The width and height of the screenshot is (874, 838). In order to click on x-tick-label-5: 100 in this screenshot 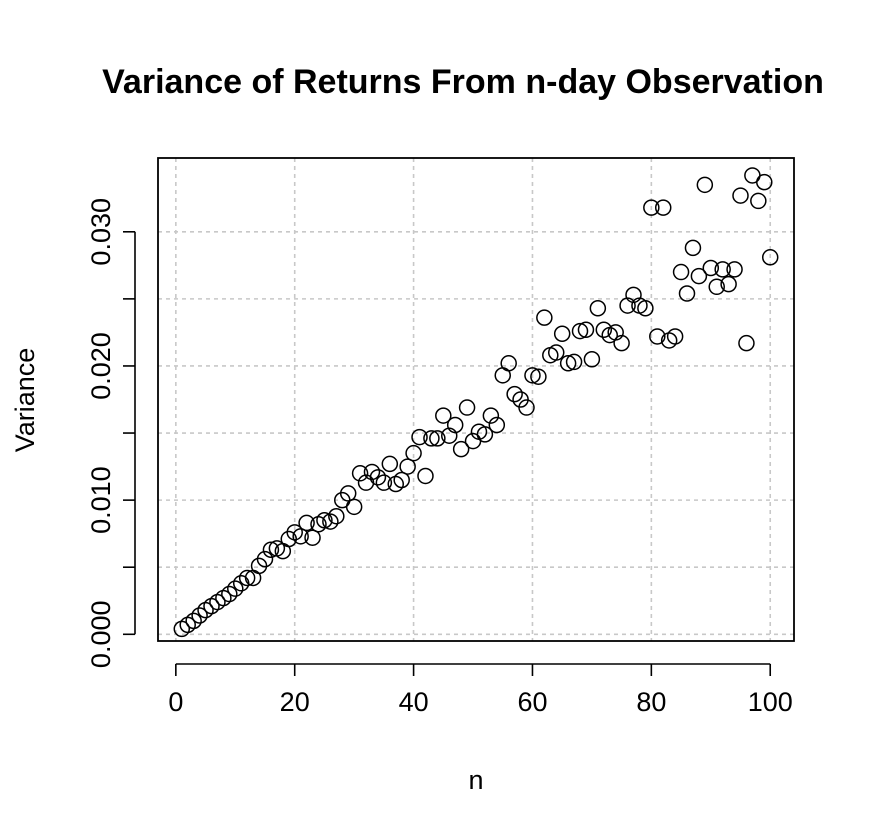, I will do `click(770, 702)`.